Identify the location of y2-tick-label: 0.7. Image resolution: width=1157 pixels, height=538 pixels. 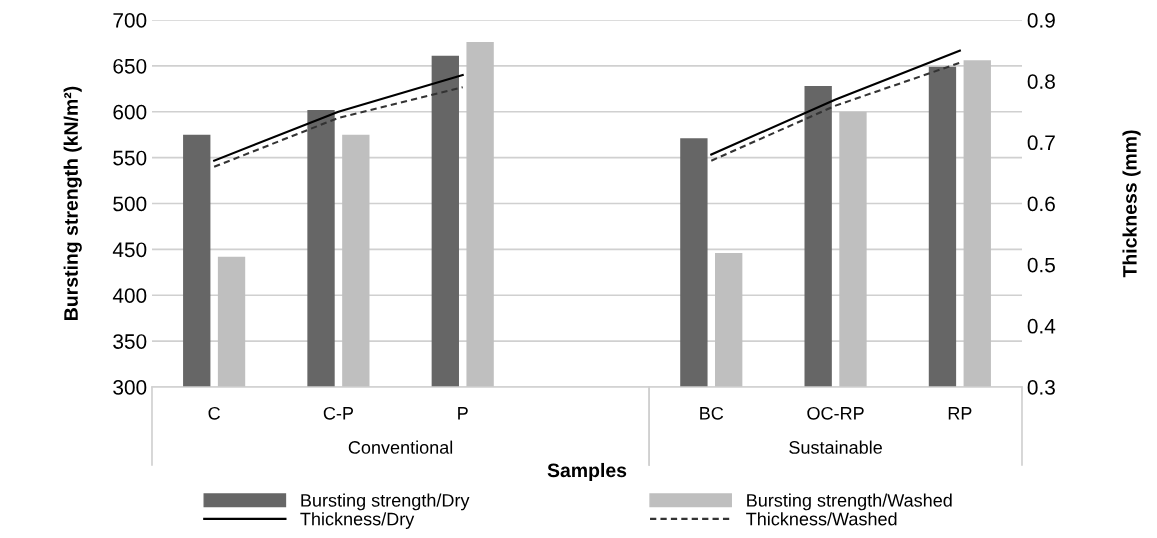
(1041, 143).